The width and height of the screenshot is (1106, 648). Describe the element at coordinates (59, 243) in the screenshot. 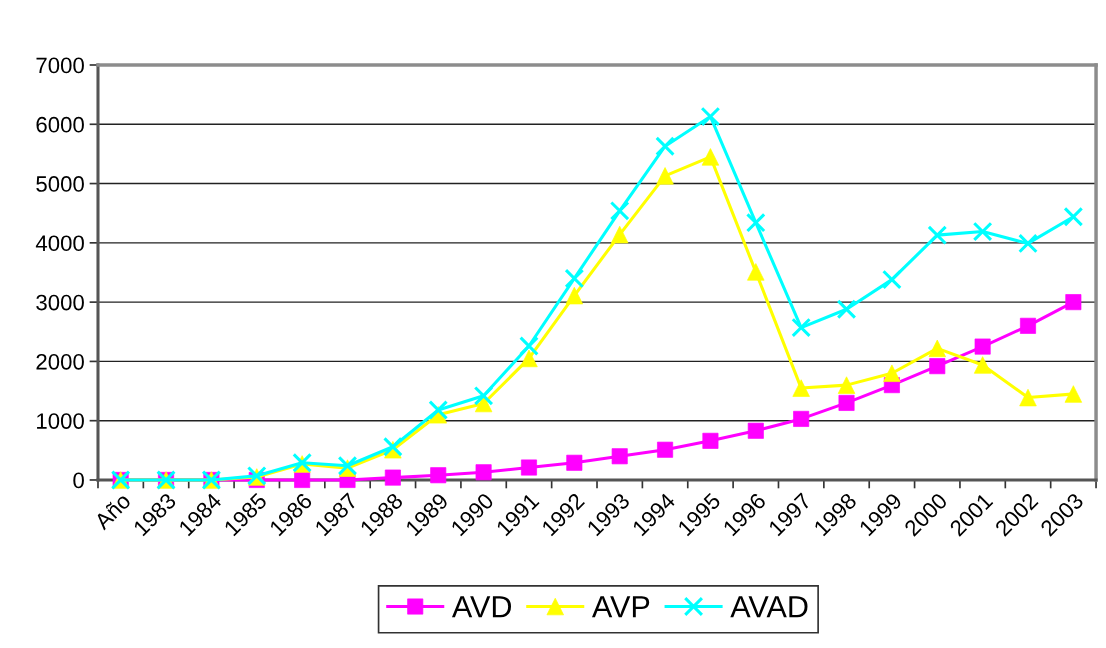

I see `y-tick-label: 4000` at that location.